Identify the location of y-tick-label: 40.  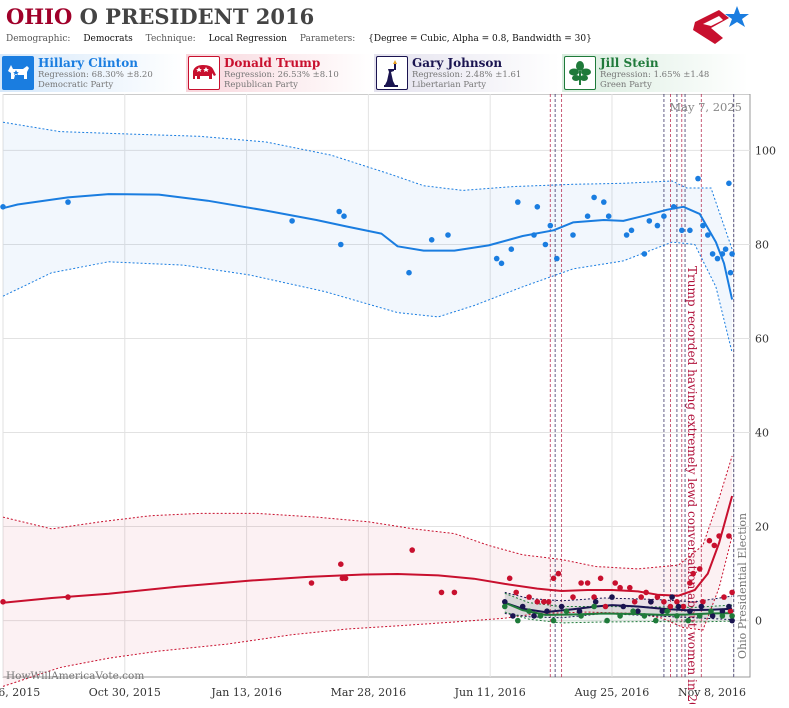
(762, 433).